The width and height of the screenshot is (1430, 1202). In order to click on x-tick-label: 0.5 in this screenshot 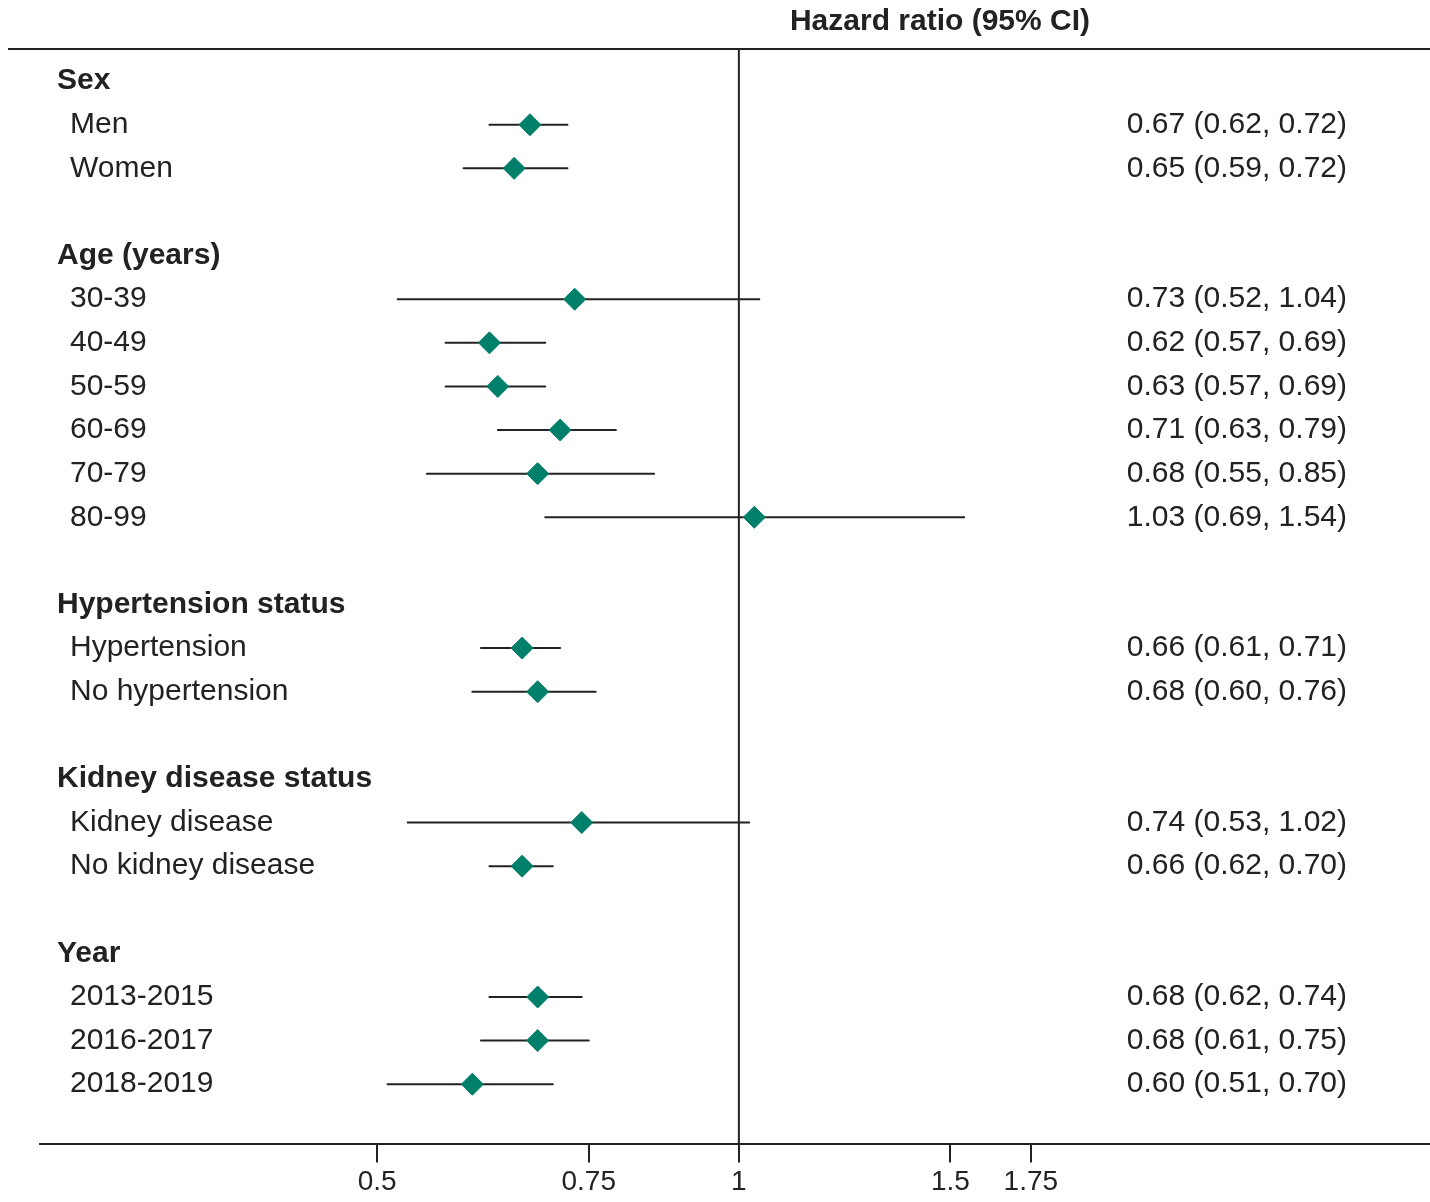, I will do `click(377, 1180)`.